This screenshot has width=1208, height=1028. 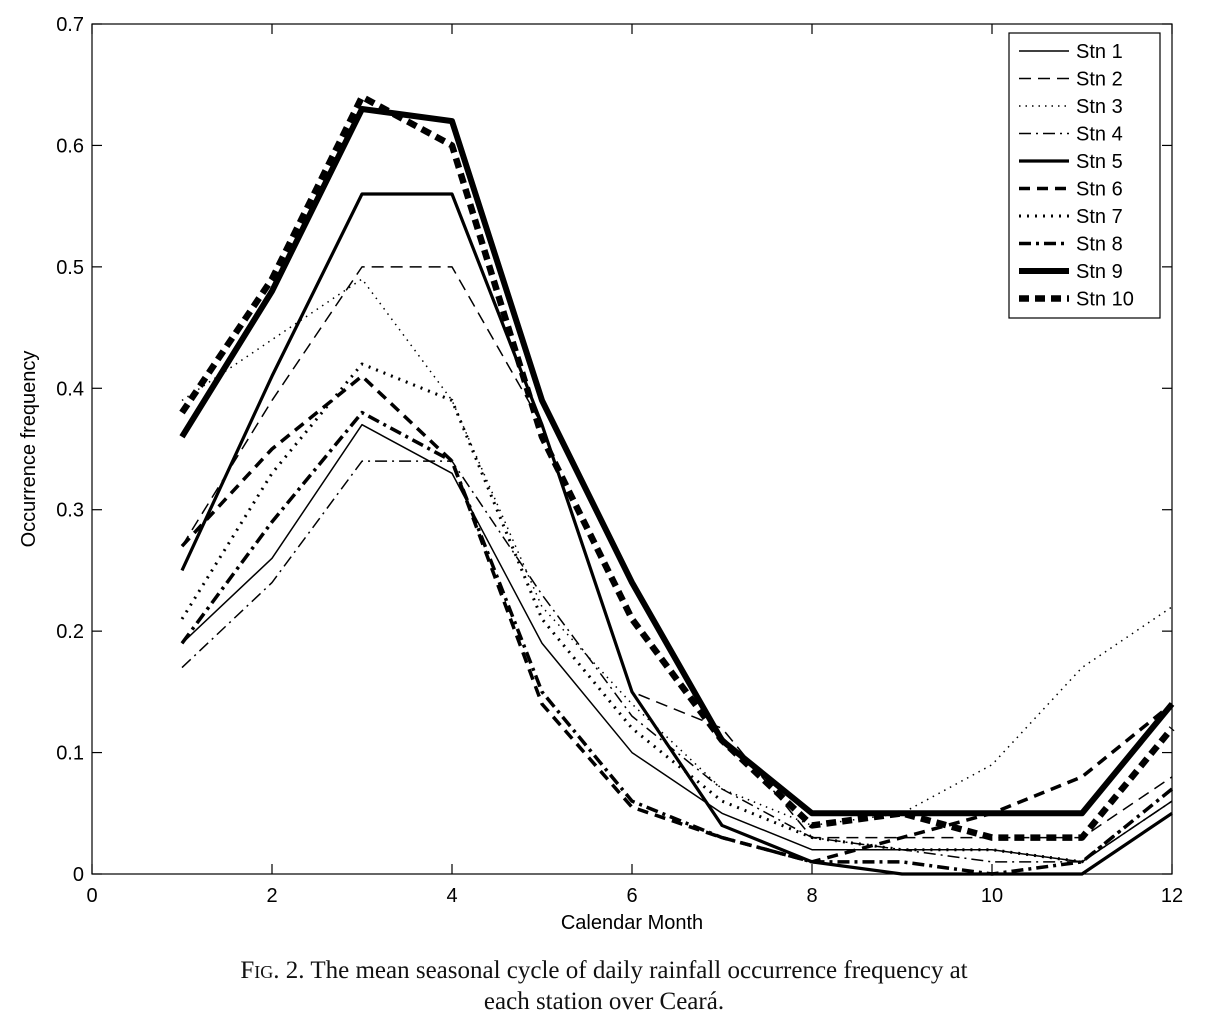 What do you see at coordinates (70, 754) in the screenshot?
I see `y-tick-label: 0.1` at bounding box center [70, 754].